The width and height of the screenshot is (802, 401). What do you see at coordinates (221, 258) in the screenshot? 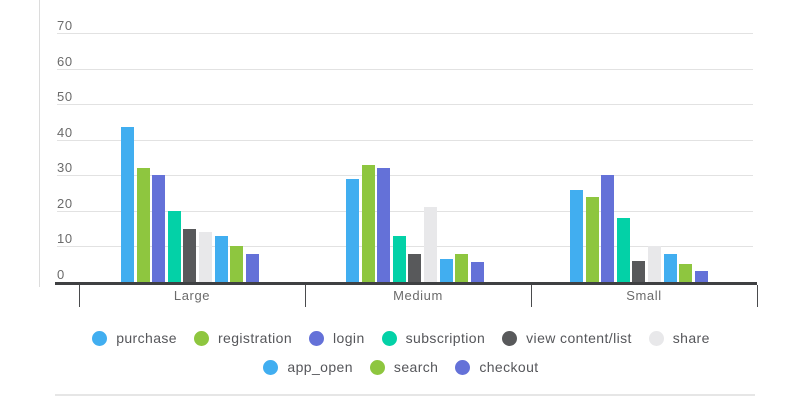
I see `bar-app-open-large` at bounding box center [221, 258].